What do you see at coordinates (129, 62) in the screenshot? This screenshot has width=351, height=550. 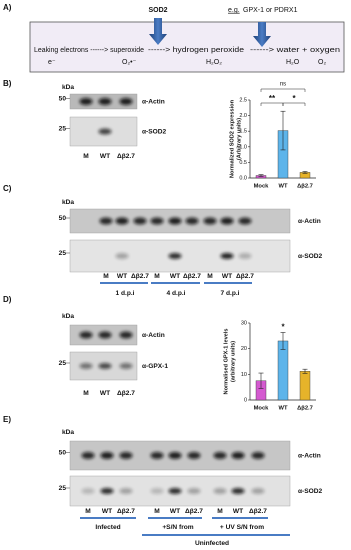 I see `species: O₂•⁻` at bounding box center [129, 62].